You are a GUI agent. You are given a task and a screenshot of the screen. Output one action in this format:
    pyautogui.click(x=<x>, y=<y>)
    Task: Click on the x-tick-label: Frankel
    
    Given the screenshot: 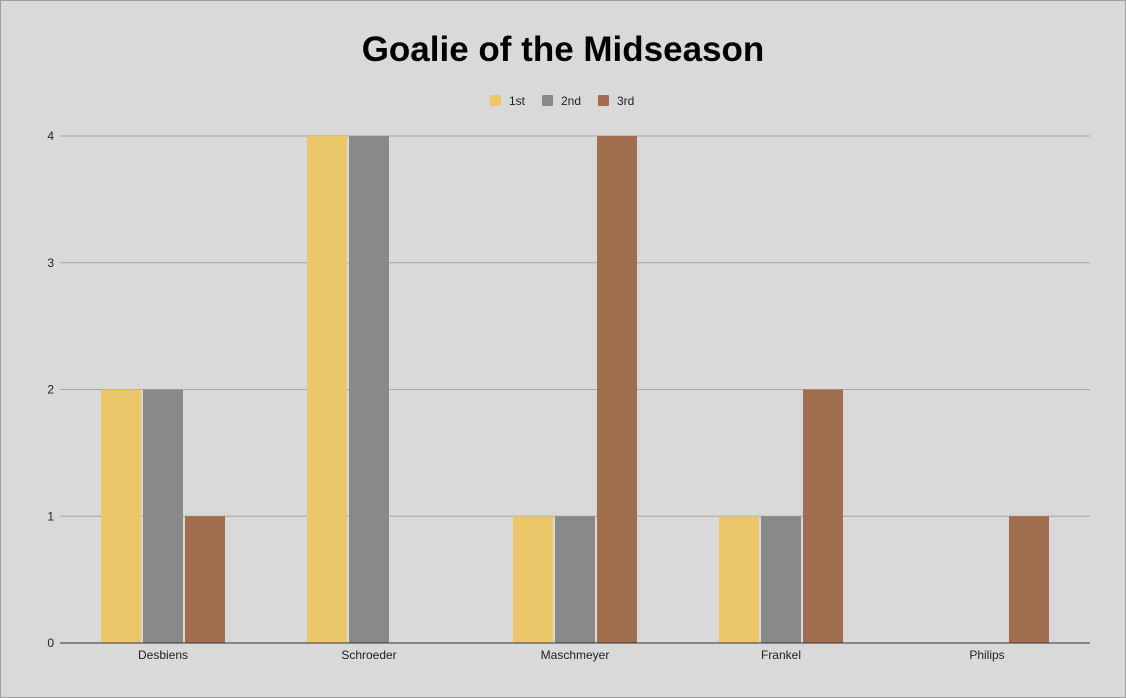 What is the action you would take?
    pyautogui.click(x=781, y=655)
    